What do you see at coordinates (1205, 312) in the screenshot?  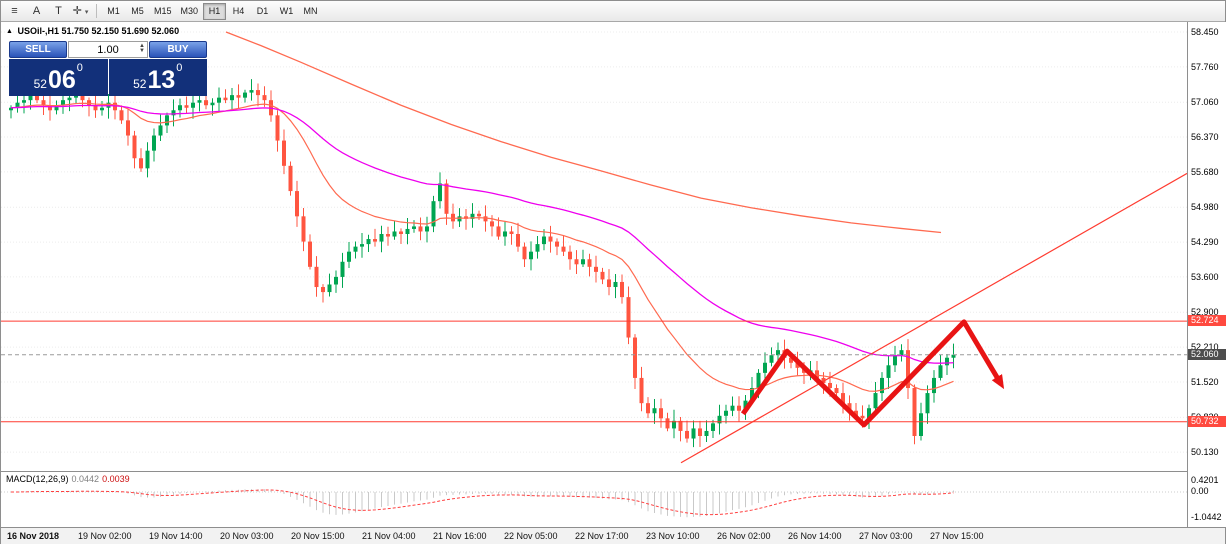 I see `price-axis-label: 52.900` at bounding box center [1205, 312].